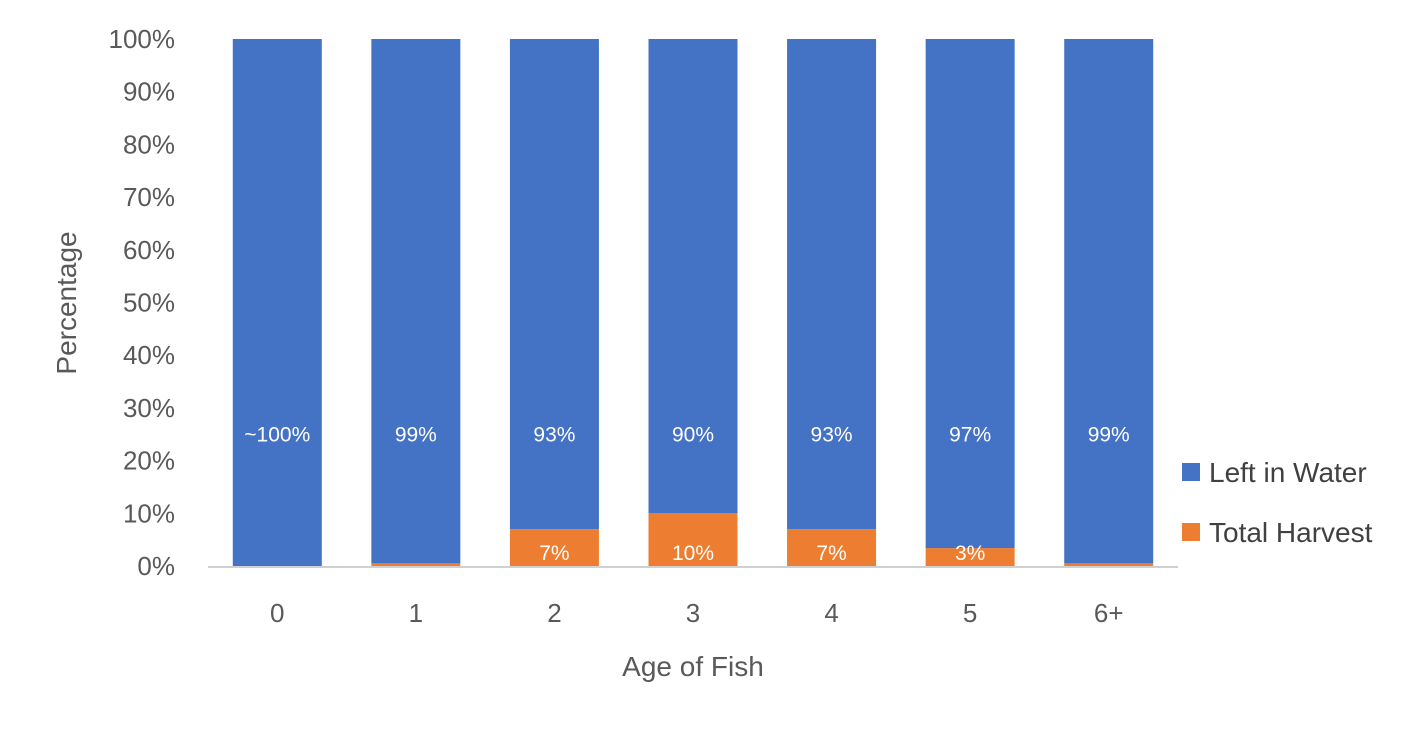  Describe the element at coordinates (149, 303) in the screenshot. I see `y-tick-label: 50%` at that location.